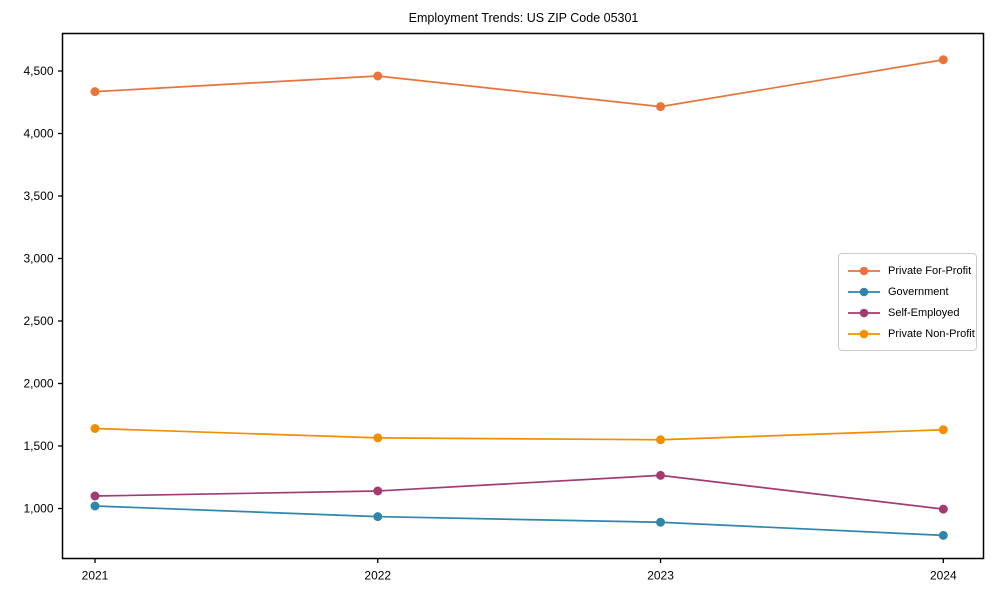 This screenshot has width=1000, height=600. I want to click on legend-label: Self-Employed, so click(924, 312).